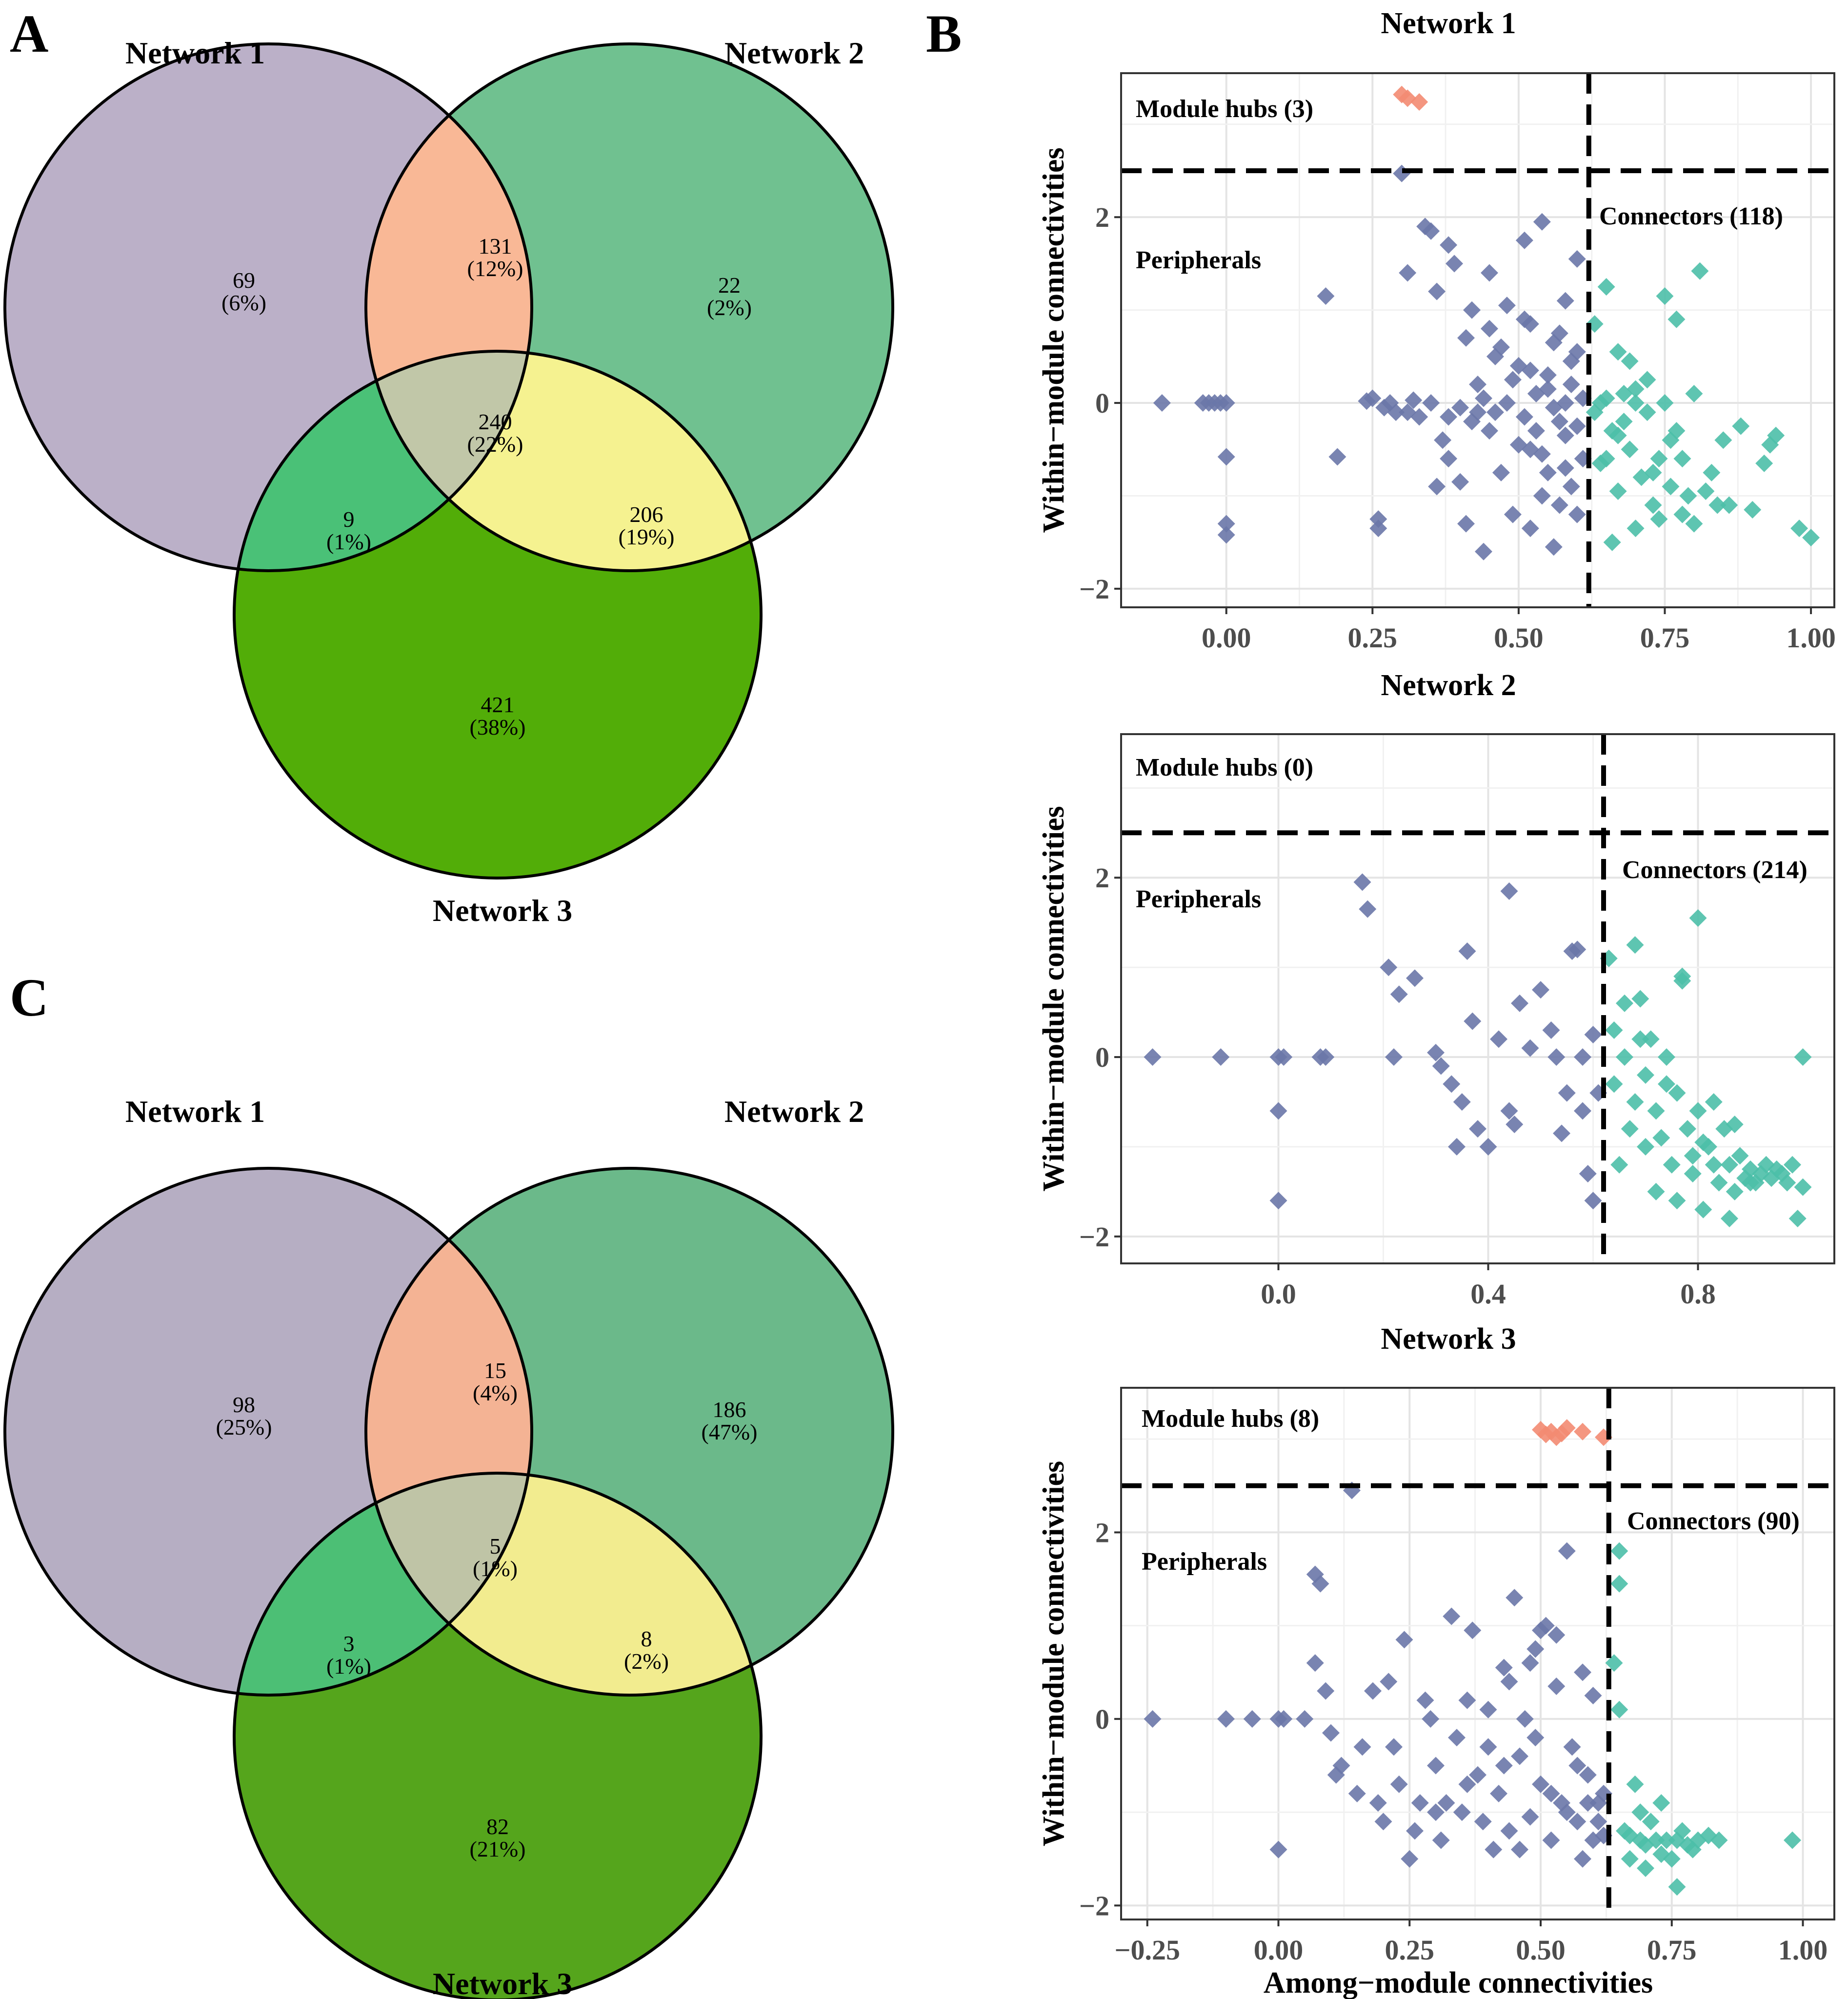  What do you see at coordinates (1102, 878) in the screenshot?
I see `y-tick-label: 2` at bounding box center [1102, 878].